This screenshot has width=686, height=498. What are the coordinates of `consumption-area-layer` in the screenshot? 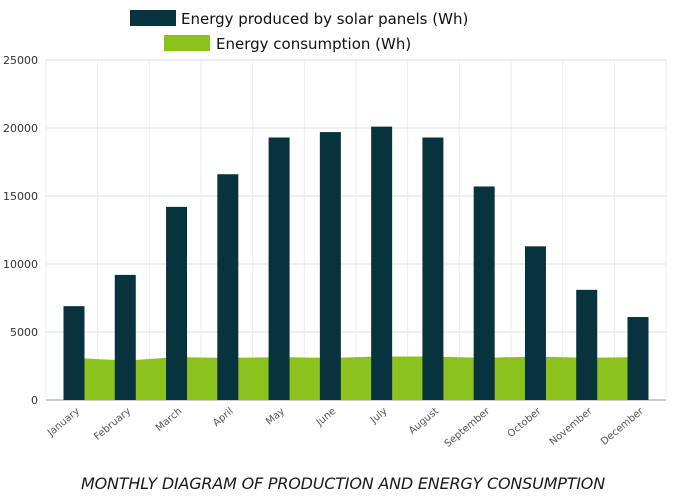 It's located at (356, 378).